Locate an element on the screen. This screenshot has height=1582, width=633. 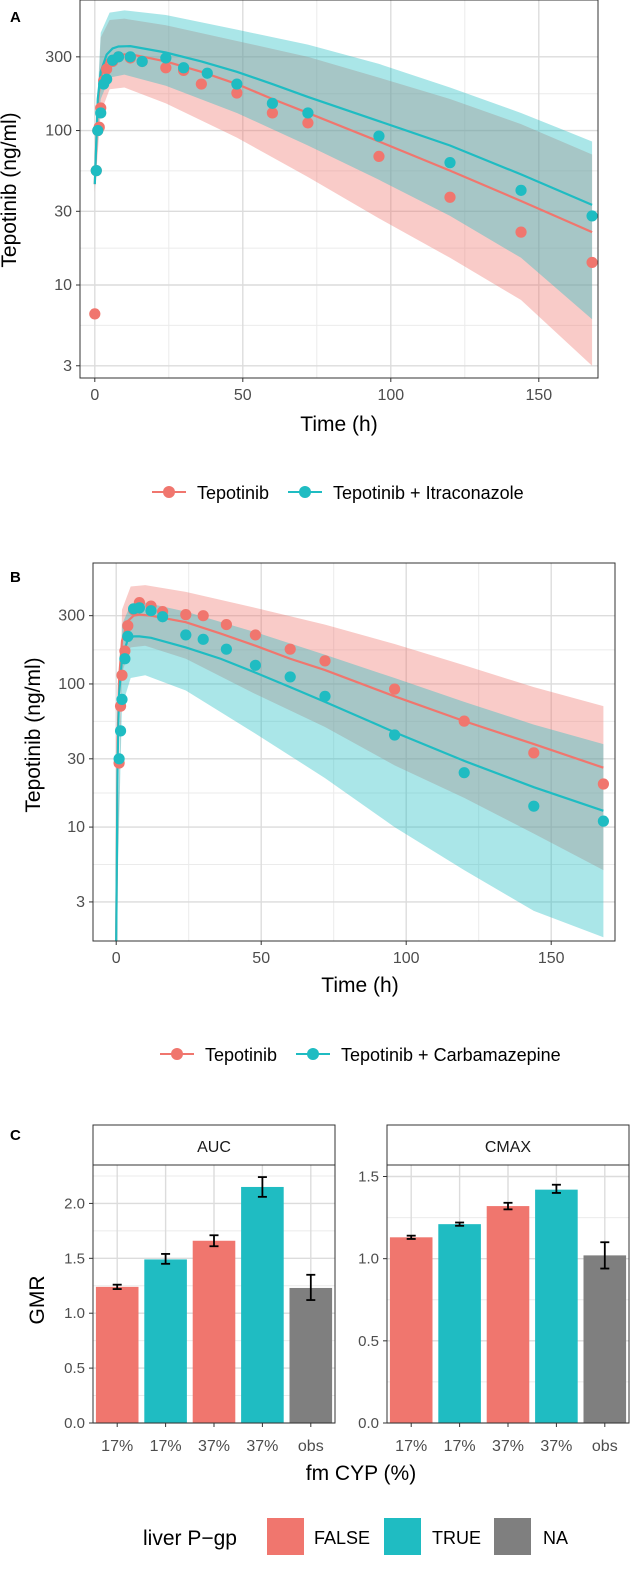
facet-auc-bars is located at coordinates (214, 1304).